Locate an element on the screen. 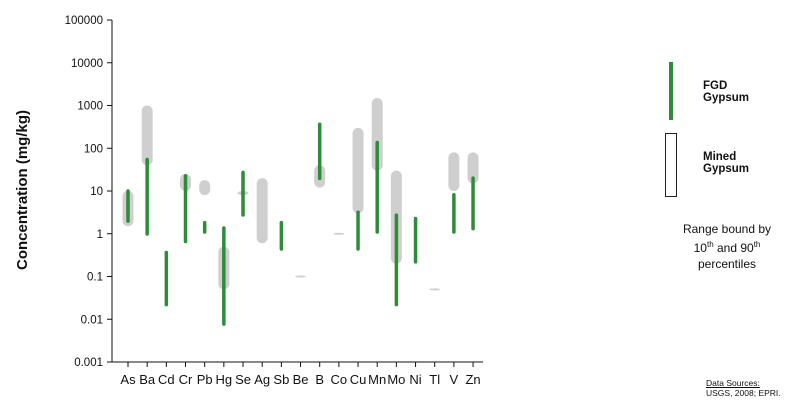 Image resolution: width=811 pixels, height=408 pixels. x-tick-label: Mn is located at coordinates (377, 379).